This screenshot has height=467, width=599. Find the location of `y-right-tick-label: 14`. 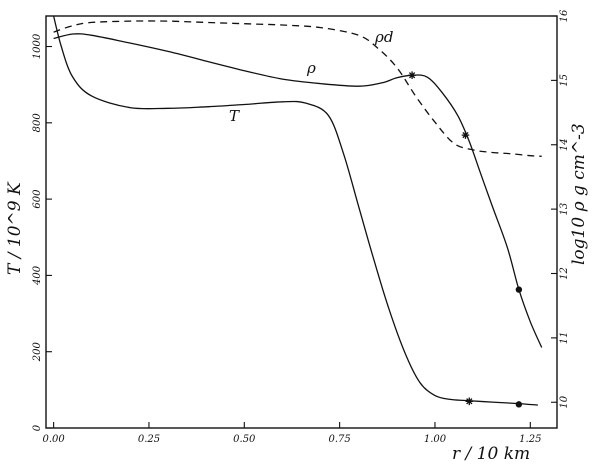

y-right-tick-label: 14 is located at coordinates (564, 144).